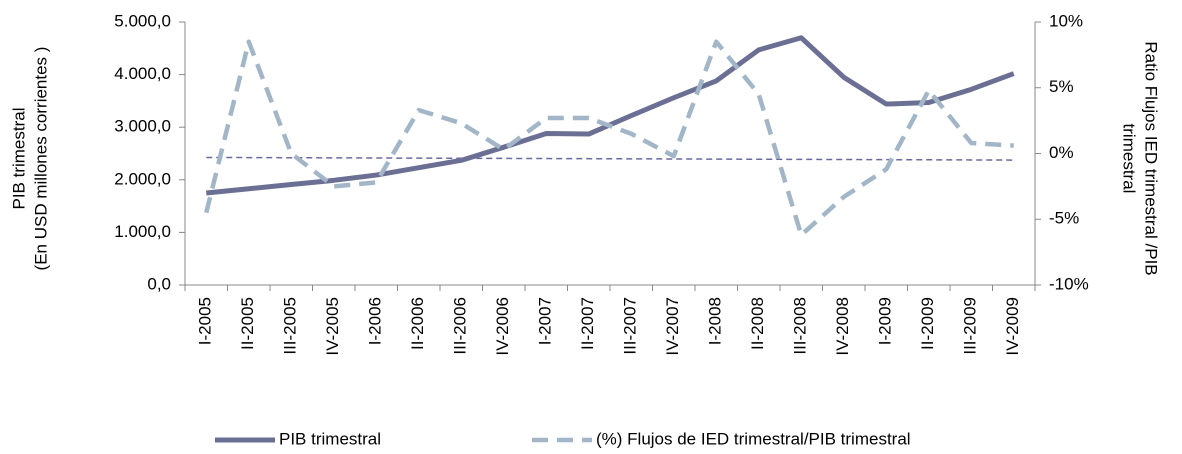  What do you see at coordinates (545, 321) in the screenshot?
I see `x-tick-label: I-2007` at bounding box center [545, 321].